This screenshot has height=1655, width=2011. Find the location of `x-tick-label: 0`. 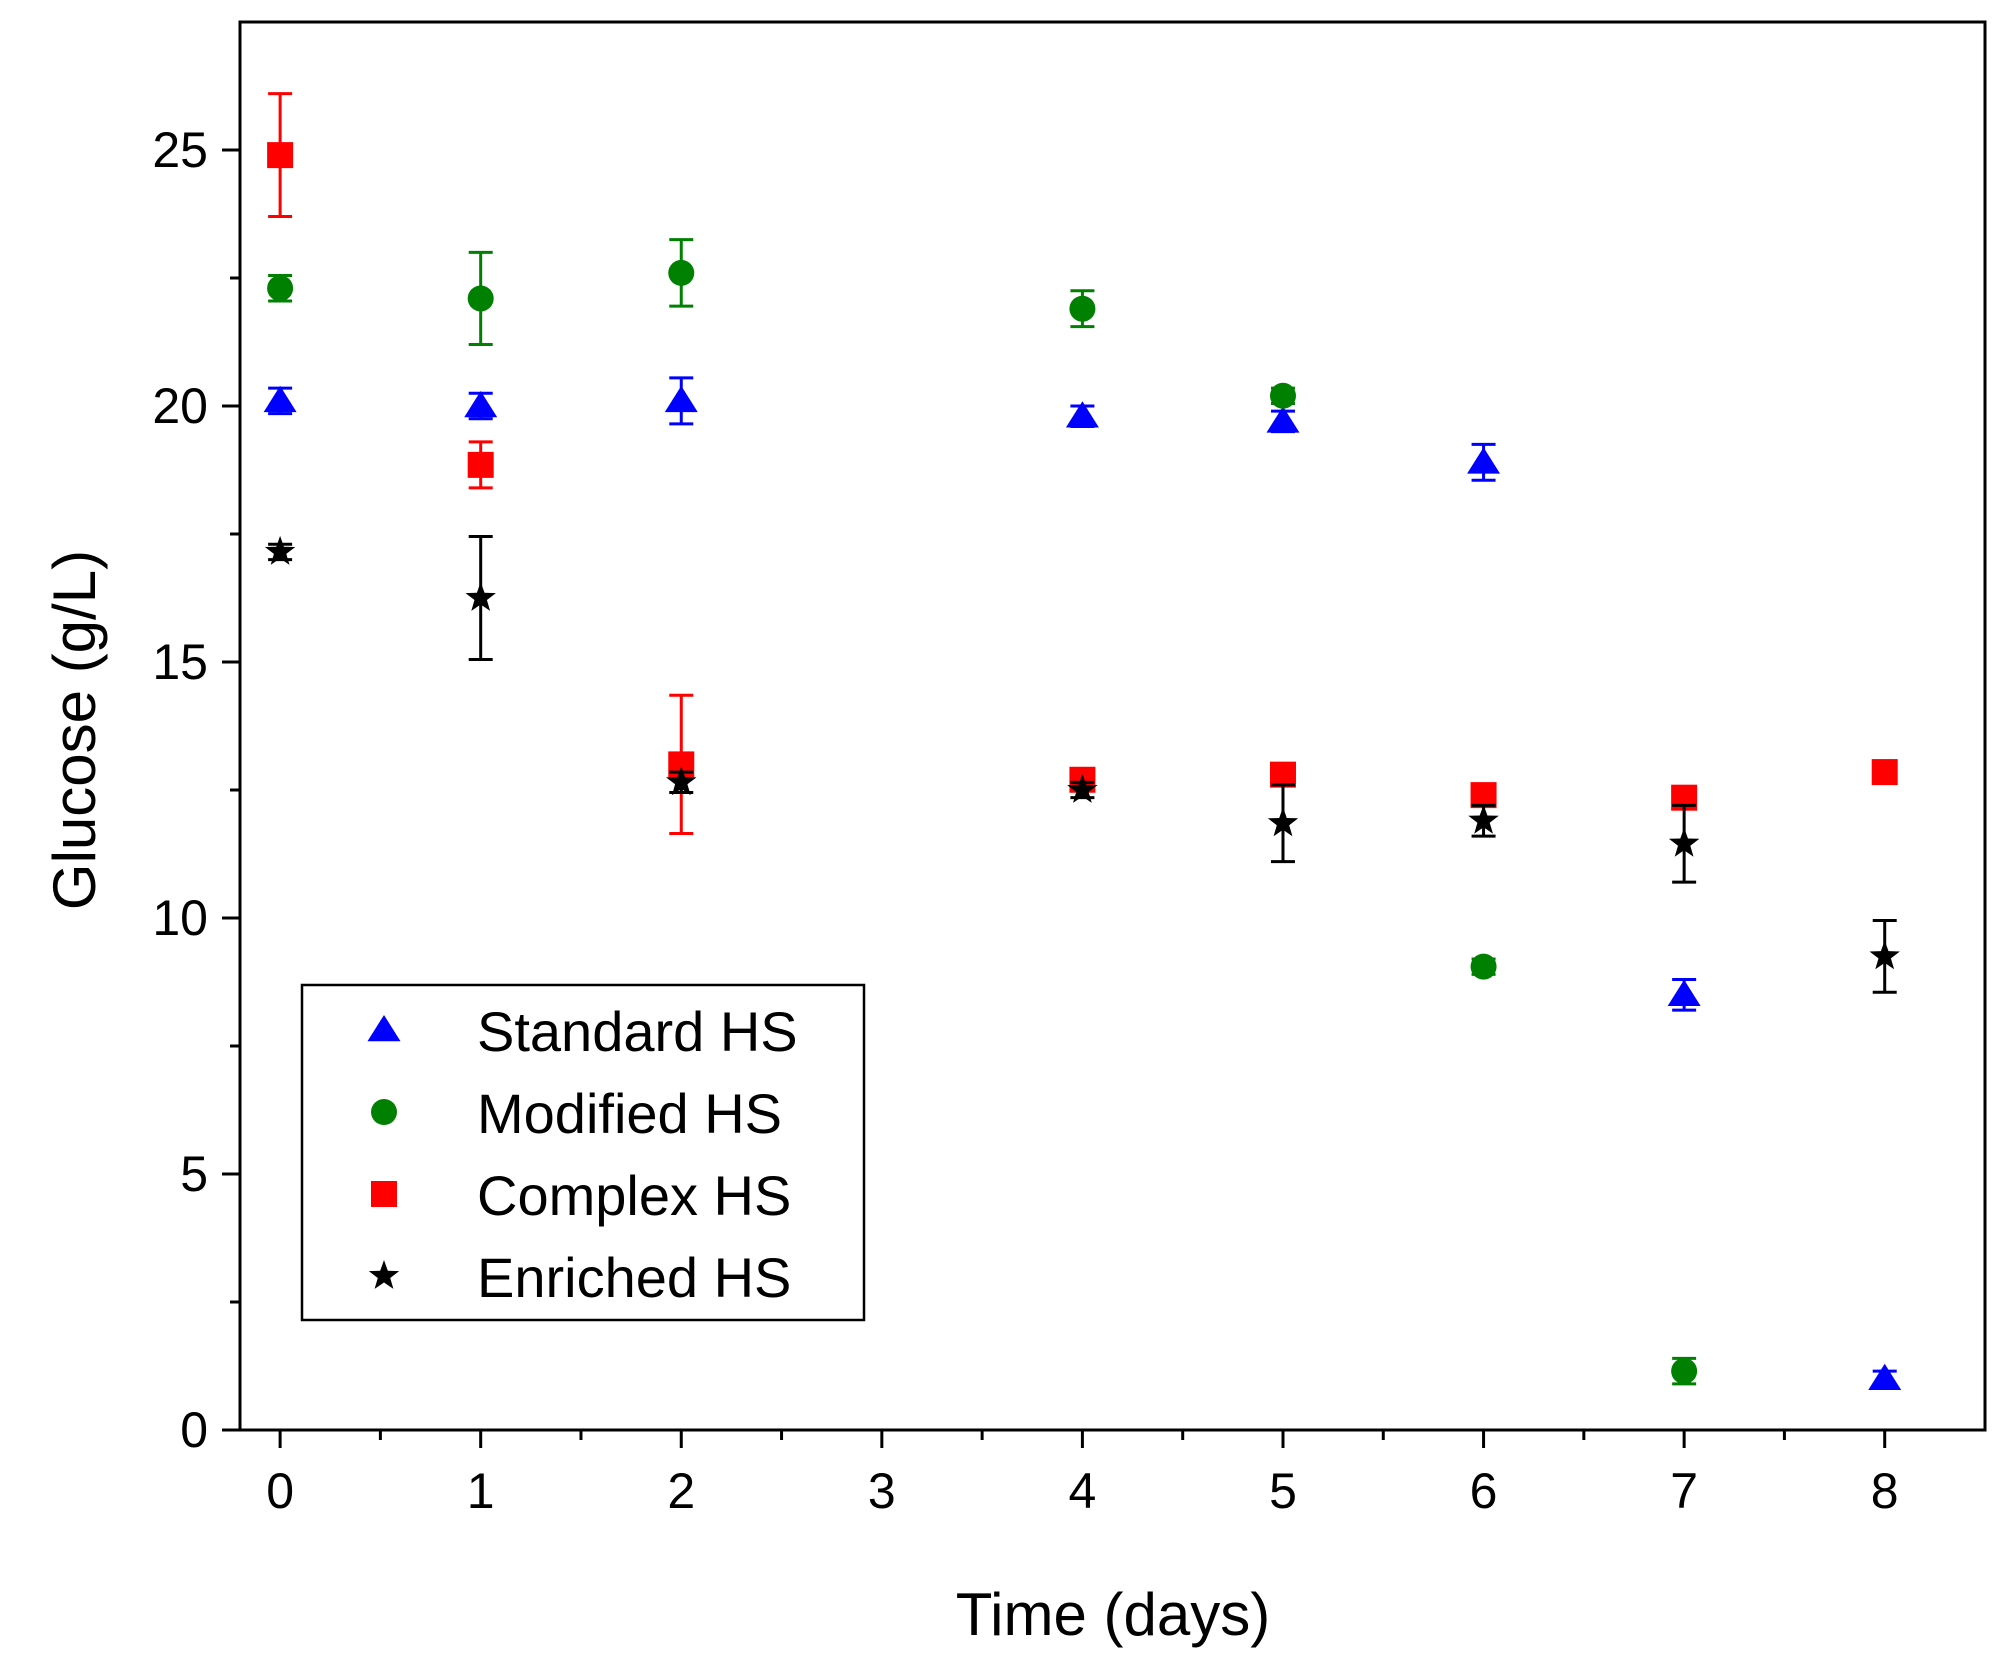

x-tick-label: 0 is located at coordinates (280, 1491).